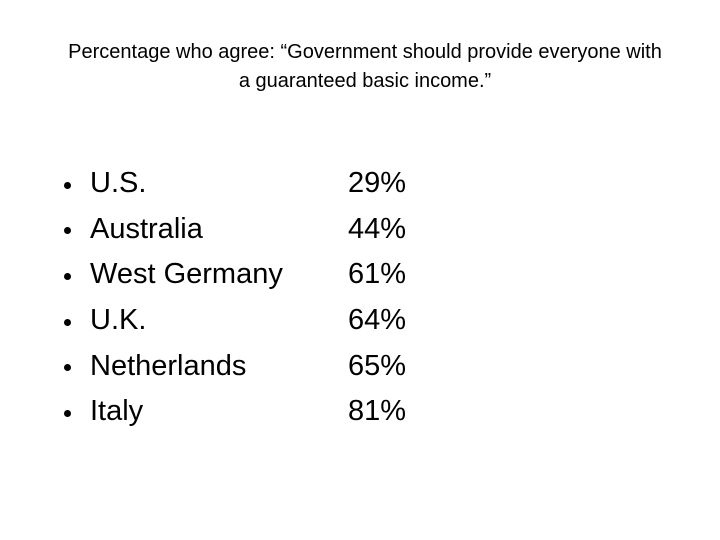  Describe the element at coordinates (377, 320) in the screenshot. I see `country-value: 64%` at that location.